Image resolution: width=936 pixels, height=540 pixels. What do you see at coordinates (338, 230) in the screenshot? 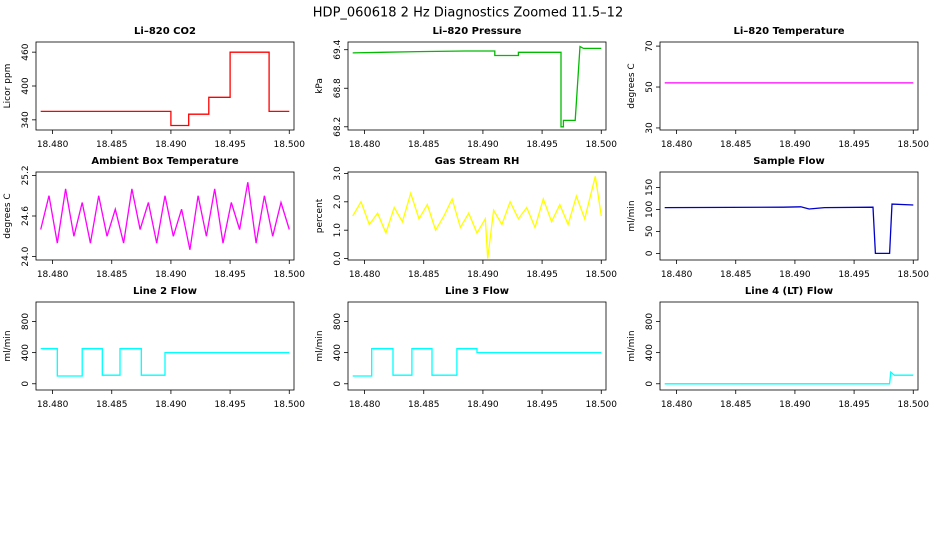
I see `y-tick-label: 1.0` at bounding box center [338, 230].